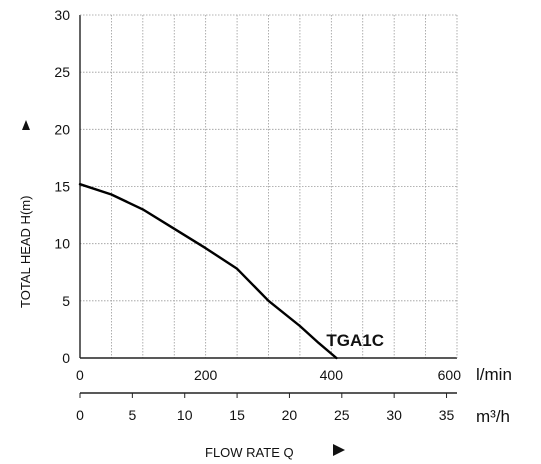  I want to click on y-axis-title: TOTAL HEAD H(m), so click(25, 252).